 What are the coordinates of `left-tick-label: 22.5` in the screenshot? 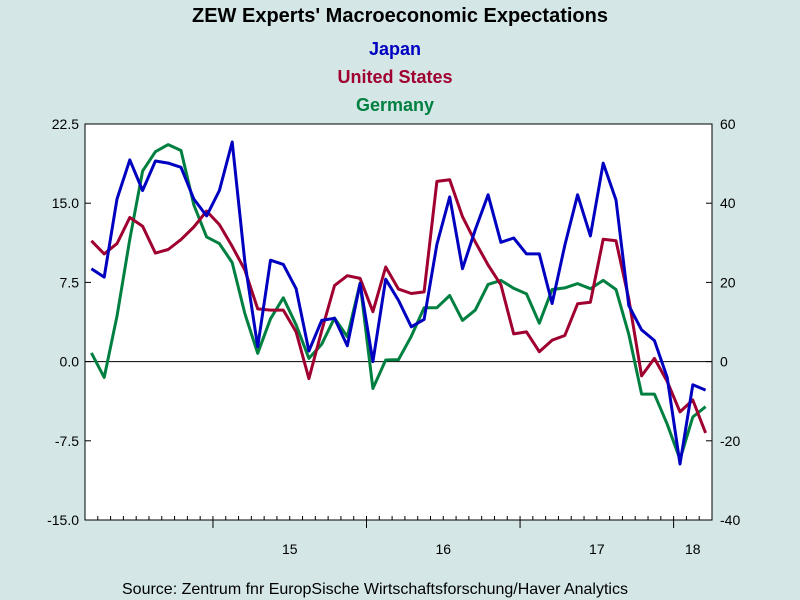 It's located at (65, 124).